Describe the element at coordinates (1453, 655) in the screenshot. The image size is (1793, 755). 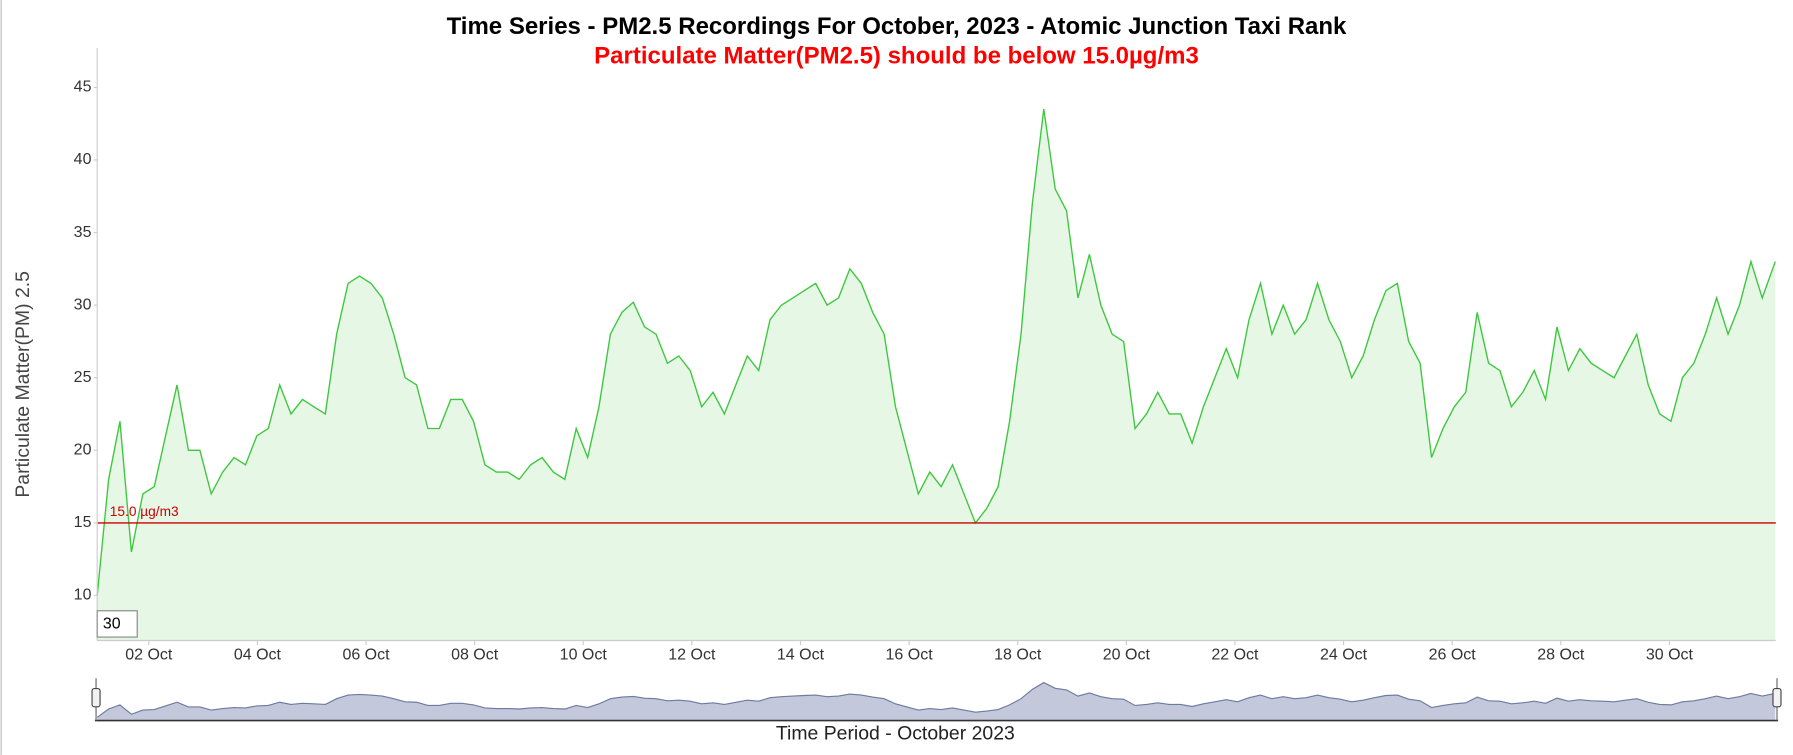
I see `x-tick-label: 26 Oct` at that location.